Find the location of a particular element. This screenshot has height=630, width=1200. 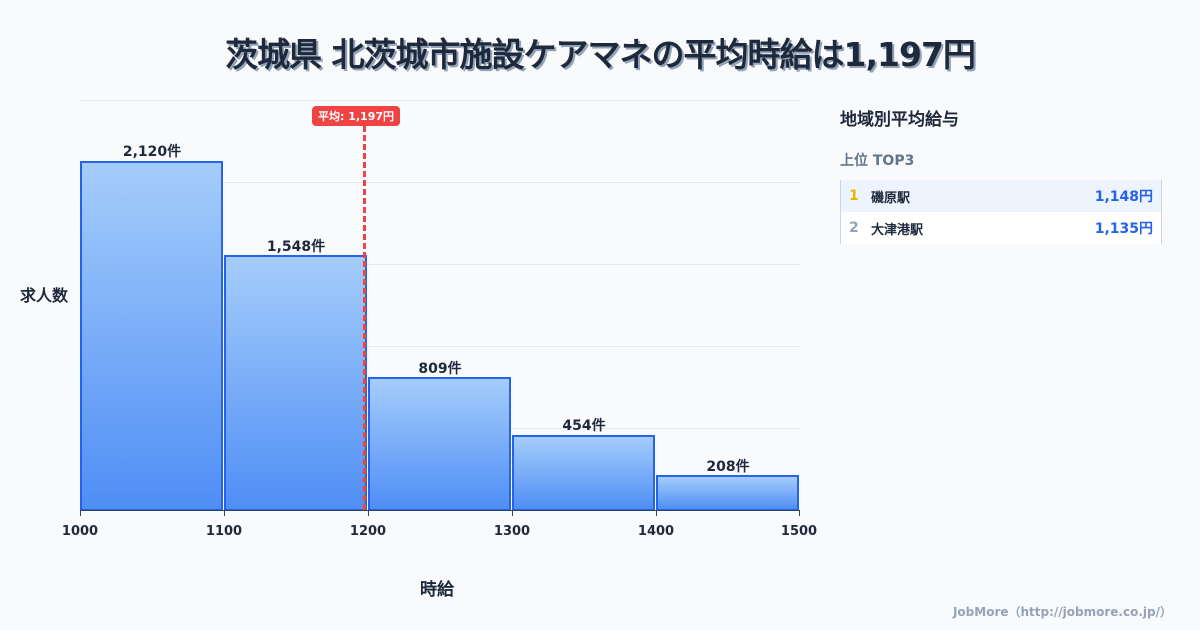

average-line is located at coordinates (364, 318).